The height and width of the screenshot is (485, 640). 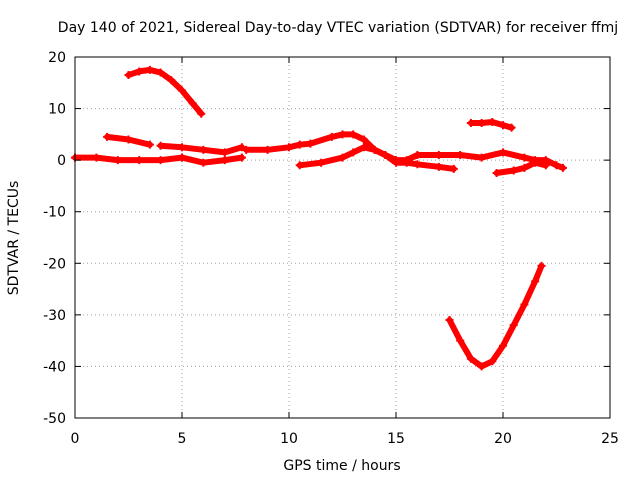 I want to click on x-tick-label: 10, so click(x=289, y=439).